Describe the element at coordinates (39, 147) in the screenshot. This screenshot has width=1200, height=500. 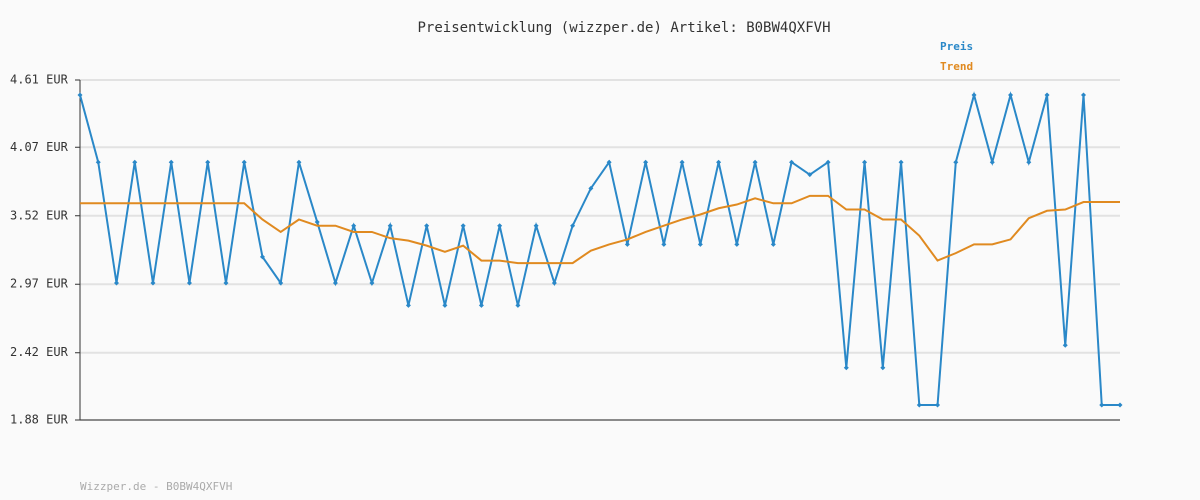
I see `y-tick-label: 4.07 EUR` at that location.